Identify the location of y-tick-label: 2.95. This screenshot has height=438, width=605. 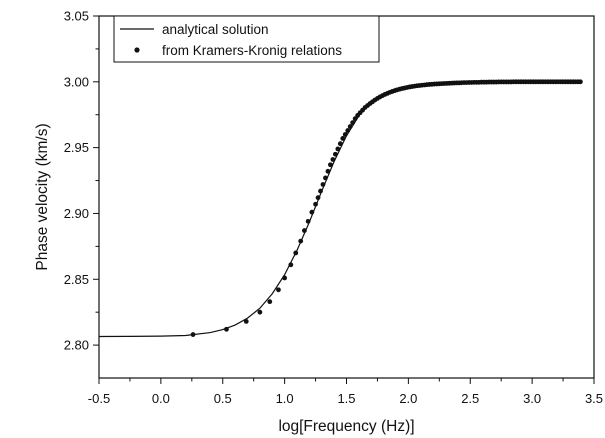
(76, 147).